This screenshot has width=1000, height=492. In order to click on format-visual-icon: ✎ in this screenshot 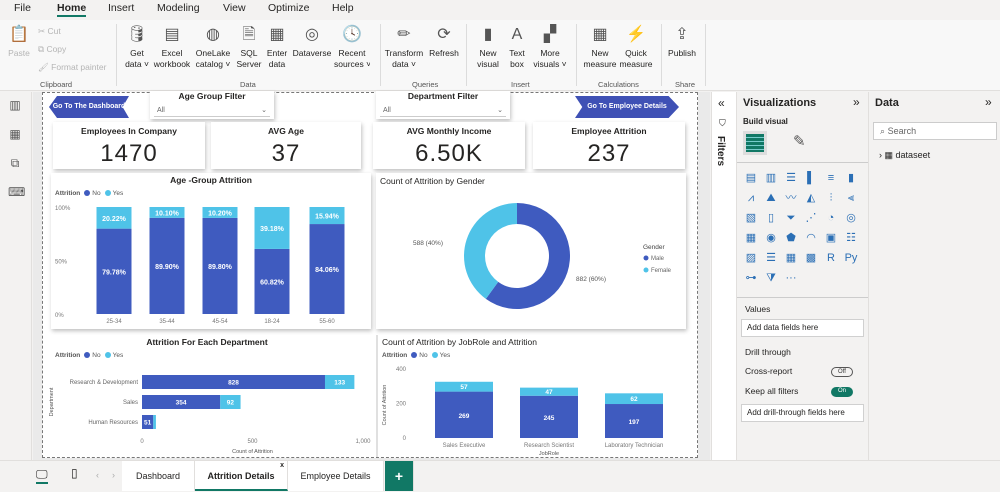, I will do `click(799, 141)`.